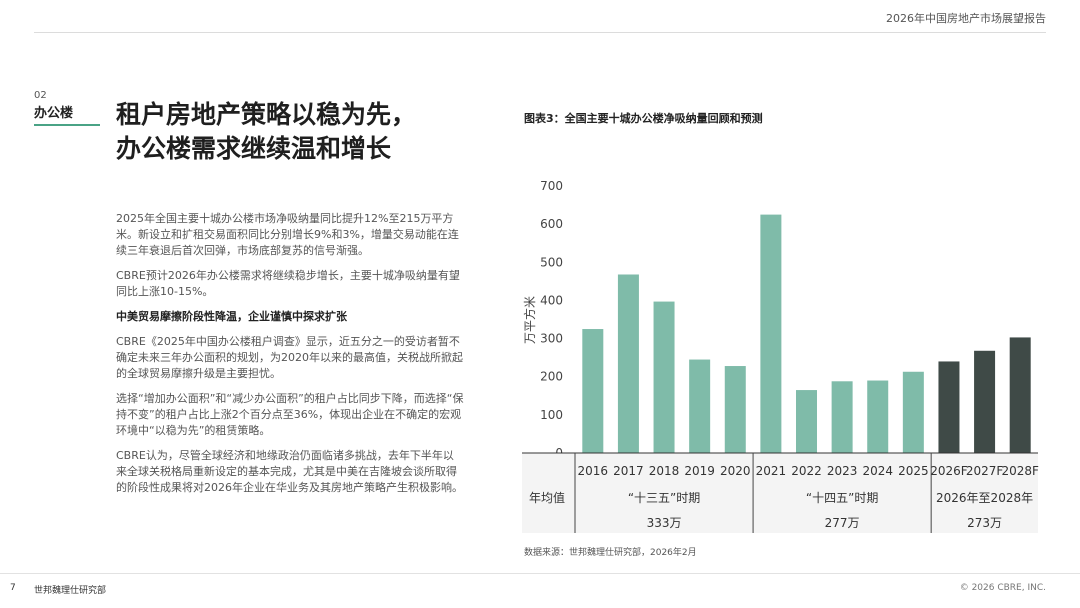  What do you see at coordinates (735, 471) in the screenshot?
I see `x-tick-label: 2020` at bounding box center [735, 471].